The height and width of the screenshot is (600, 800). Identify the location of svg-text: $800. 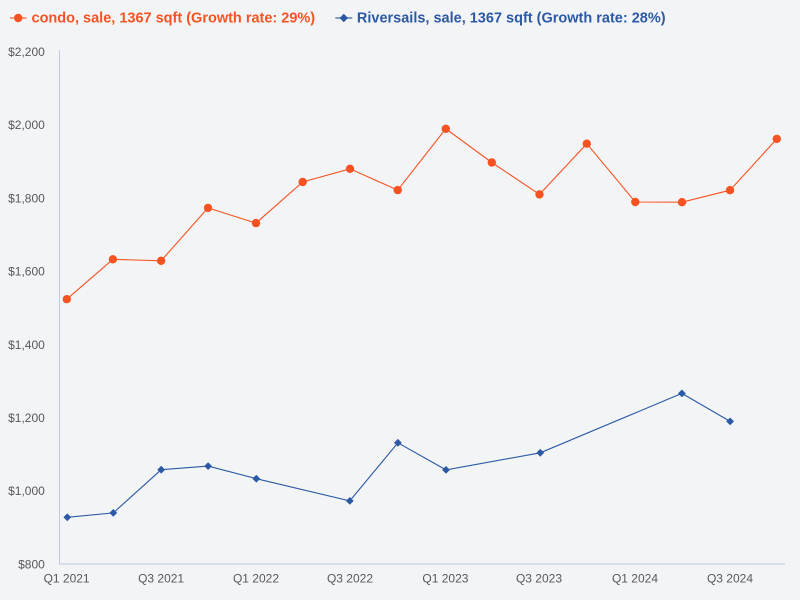
(31, 564).